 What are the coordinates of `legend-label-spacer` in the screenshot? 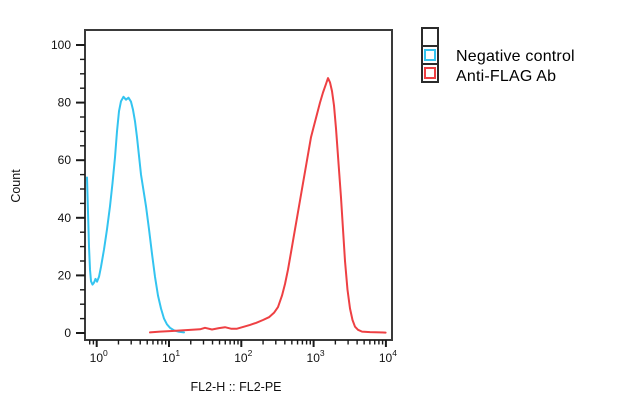 It's located at (515, 37).